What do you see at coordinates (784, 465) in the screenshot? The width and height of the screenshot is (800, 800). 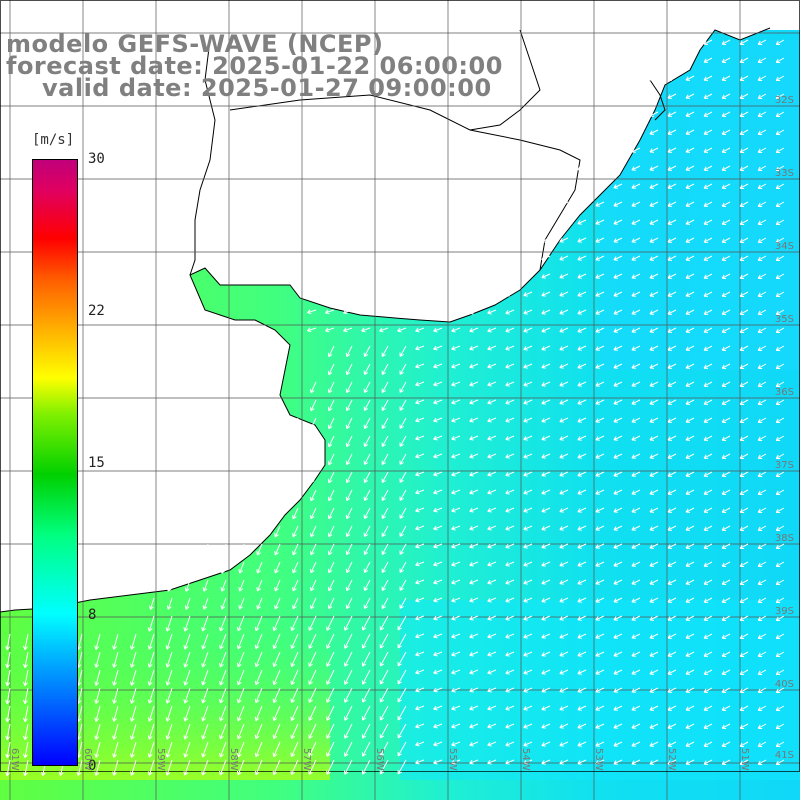 I see `lat-label: 37S` at bounding box center [784, 465].